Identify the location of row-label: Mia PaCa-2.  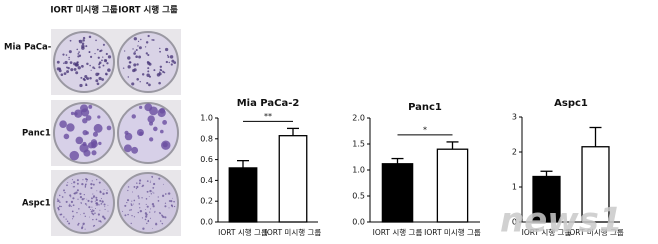
(30, 48).